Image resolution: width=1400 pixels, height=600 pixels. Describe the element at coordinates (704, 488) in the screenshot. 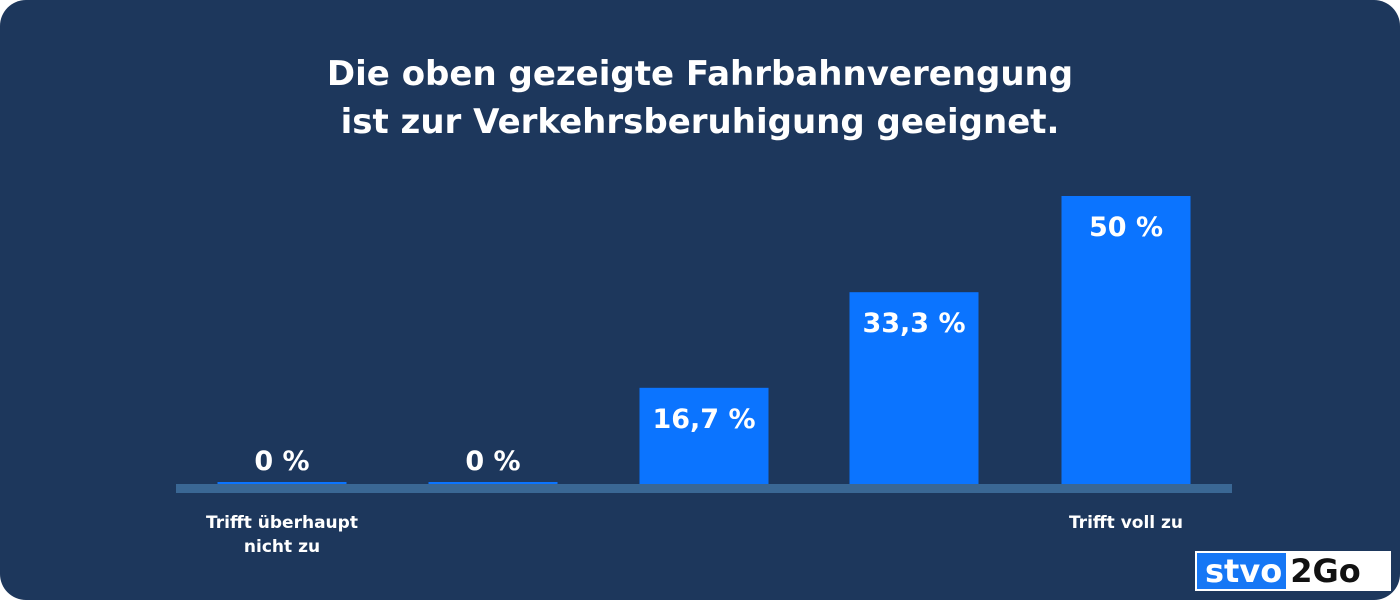

I see `x-axis-baseline` at that location.